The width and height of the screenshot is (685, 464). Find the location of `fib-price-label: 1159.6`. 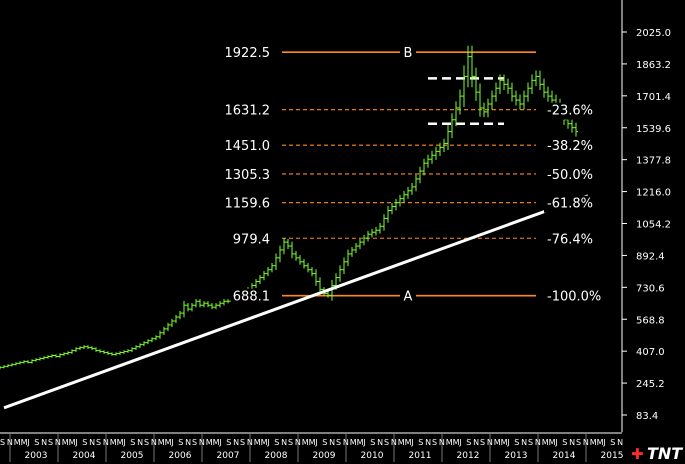

fib-price-label: 1159.6 is located at coordinates (248, 204).